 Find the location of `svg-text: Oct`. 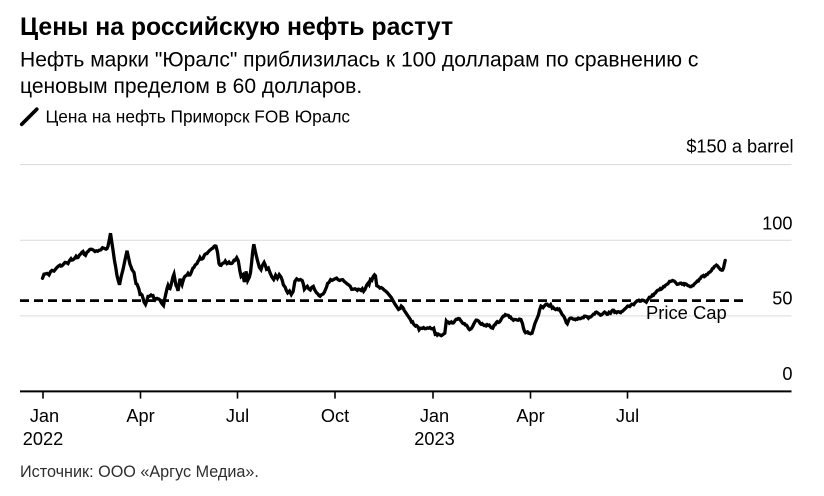

svg-text: Oct is located at coordinates (335, 416).